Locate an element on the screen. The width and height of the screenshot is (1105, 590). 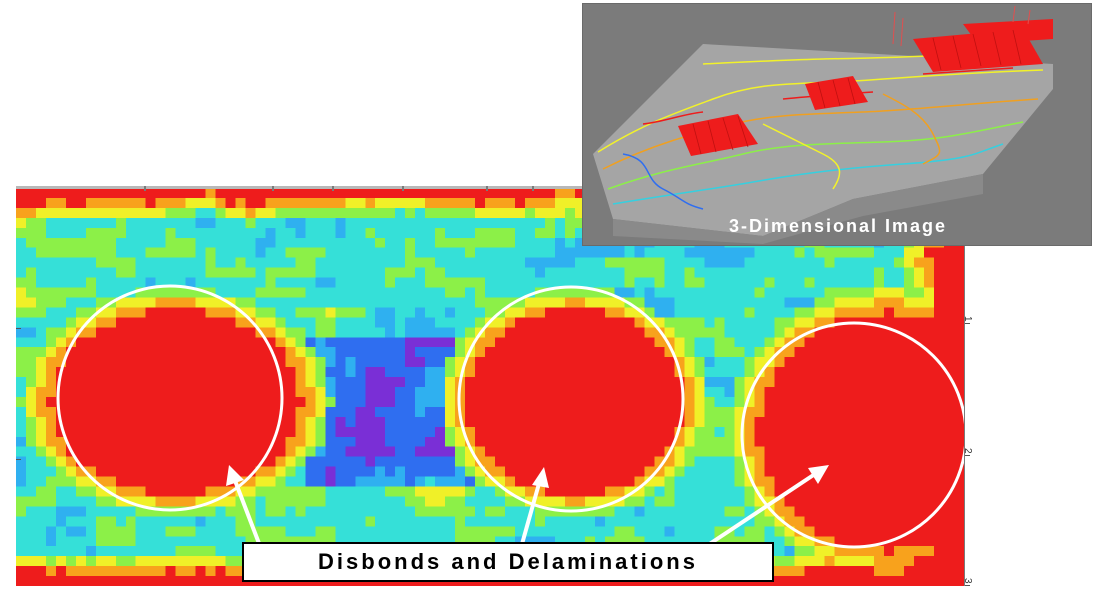
plateau-hatching is located at coordinates (857, 92).